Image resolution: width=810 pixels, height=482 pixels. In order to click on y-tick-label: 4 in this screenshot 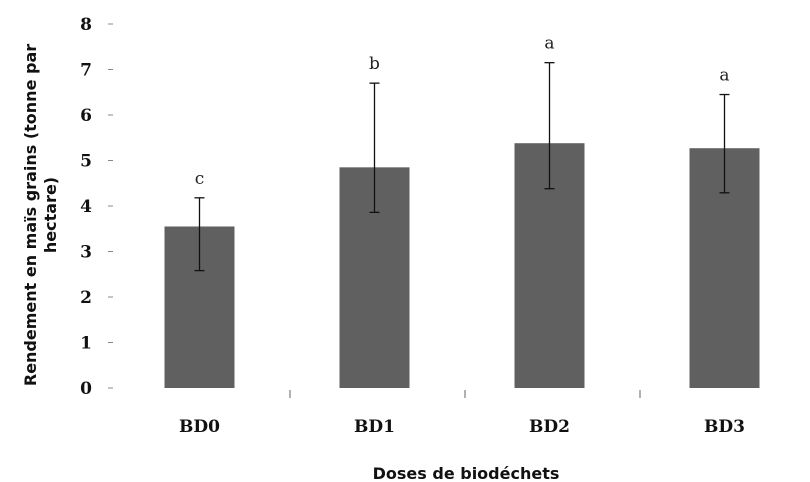, I will do `click(86, 207)`.